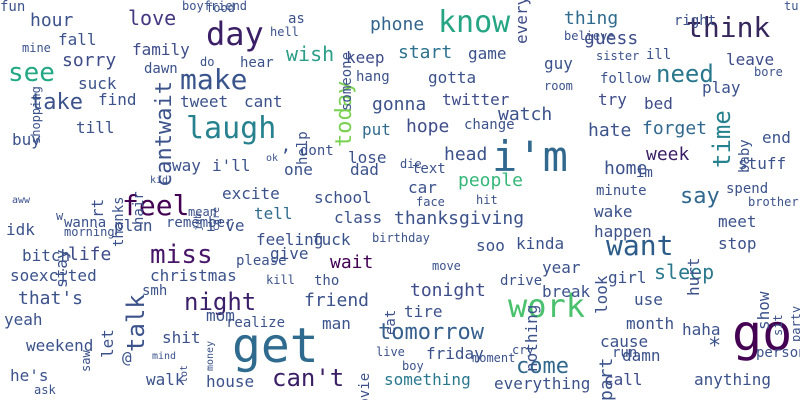 The height and width of the screenshot is (400, 800). I want to click on word-sleep: sleep, so click(684, 272).